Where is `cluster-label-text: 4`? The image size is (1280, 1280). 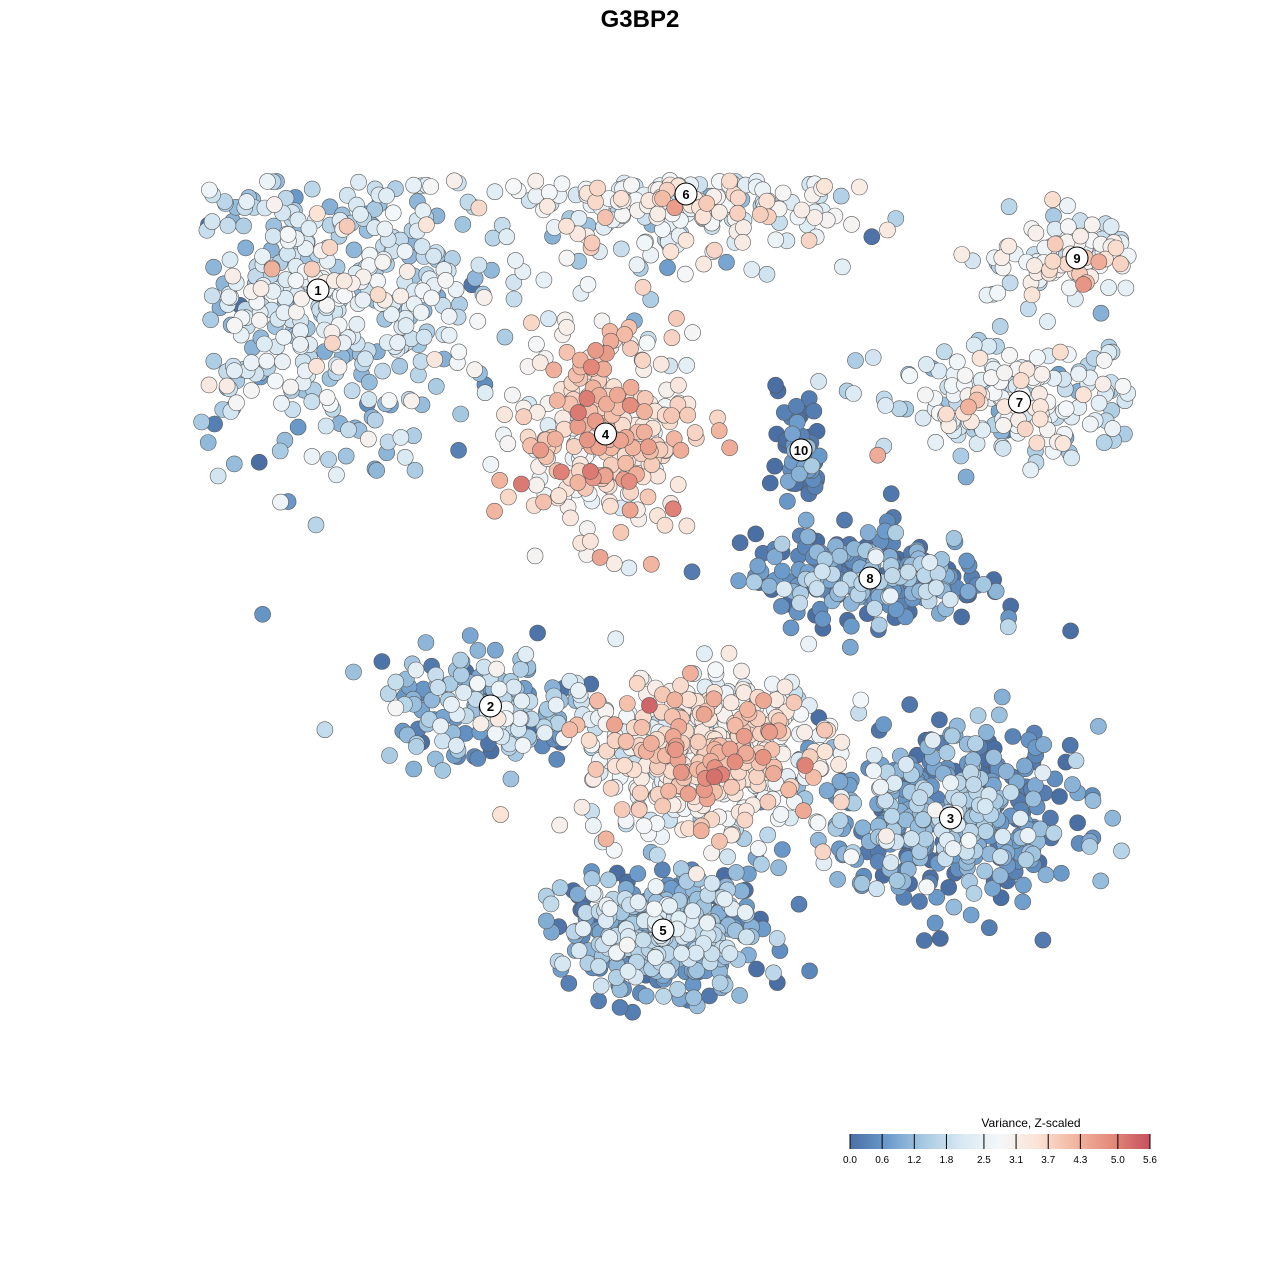 cluster-label-text: 4 is located at coordinates (606, 434).